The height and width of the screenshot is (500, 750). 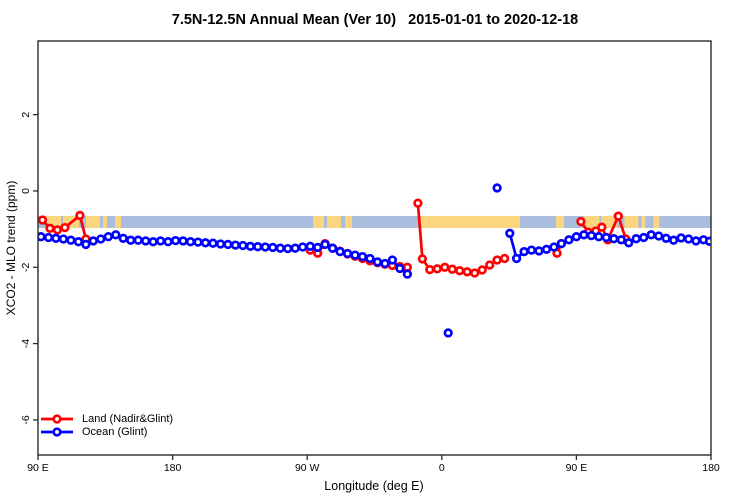 I want to click on y-tick-label: -2, so click(x=26, y=266).